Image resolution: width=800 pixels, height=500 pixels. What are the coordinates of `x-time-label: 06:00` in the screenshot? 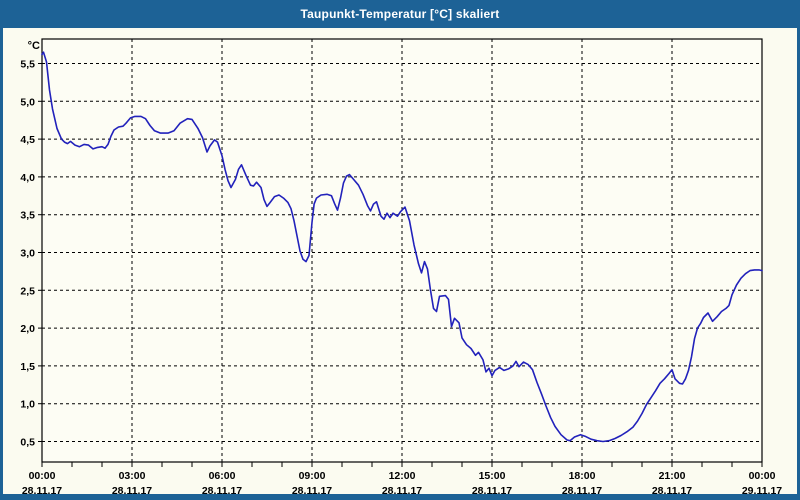 It's located at (222, 476).